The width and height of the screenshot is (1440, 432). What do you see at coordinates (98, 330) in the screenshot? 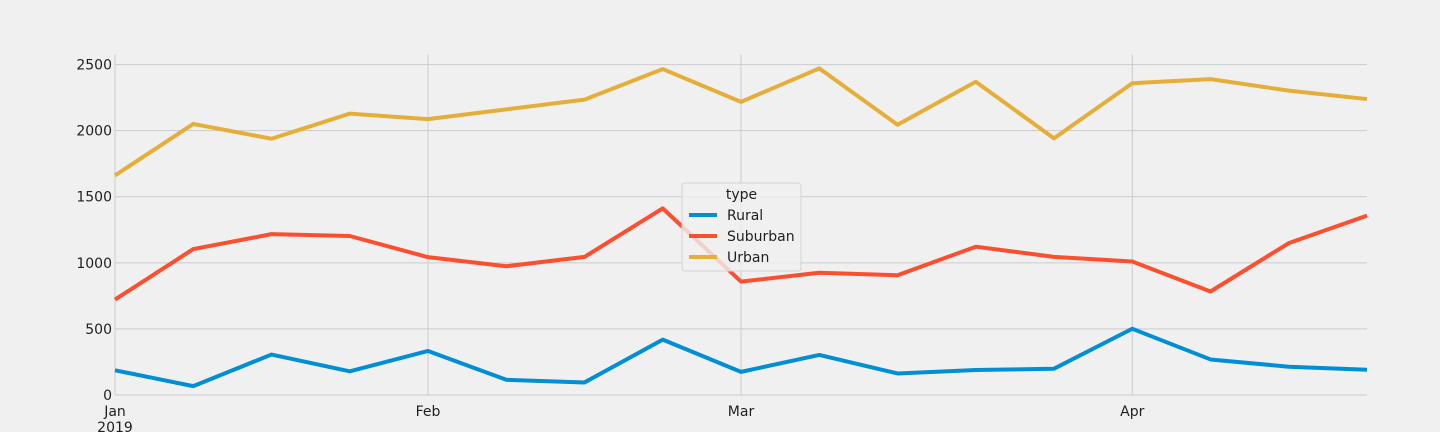
I see `y-tick-label: 500` at bounding box center [98, 330].